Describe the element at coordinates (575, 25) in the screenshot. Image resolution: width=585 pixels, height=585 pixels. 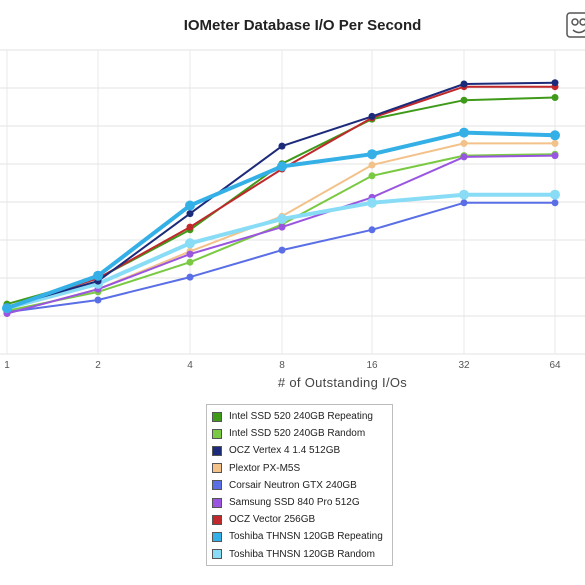
I see `site-logo-icon` at that location.